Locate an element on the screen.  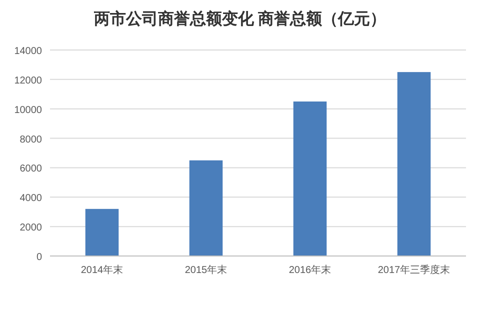
chart-title: 两市公司商誉总额变化 商誉总额（亿元） is located at coordinates (239, 19).